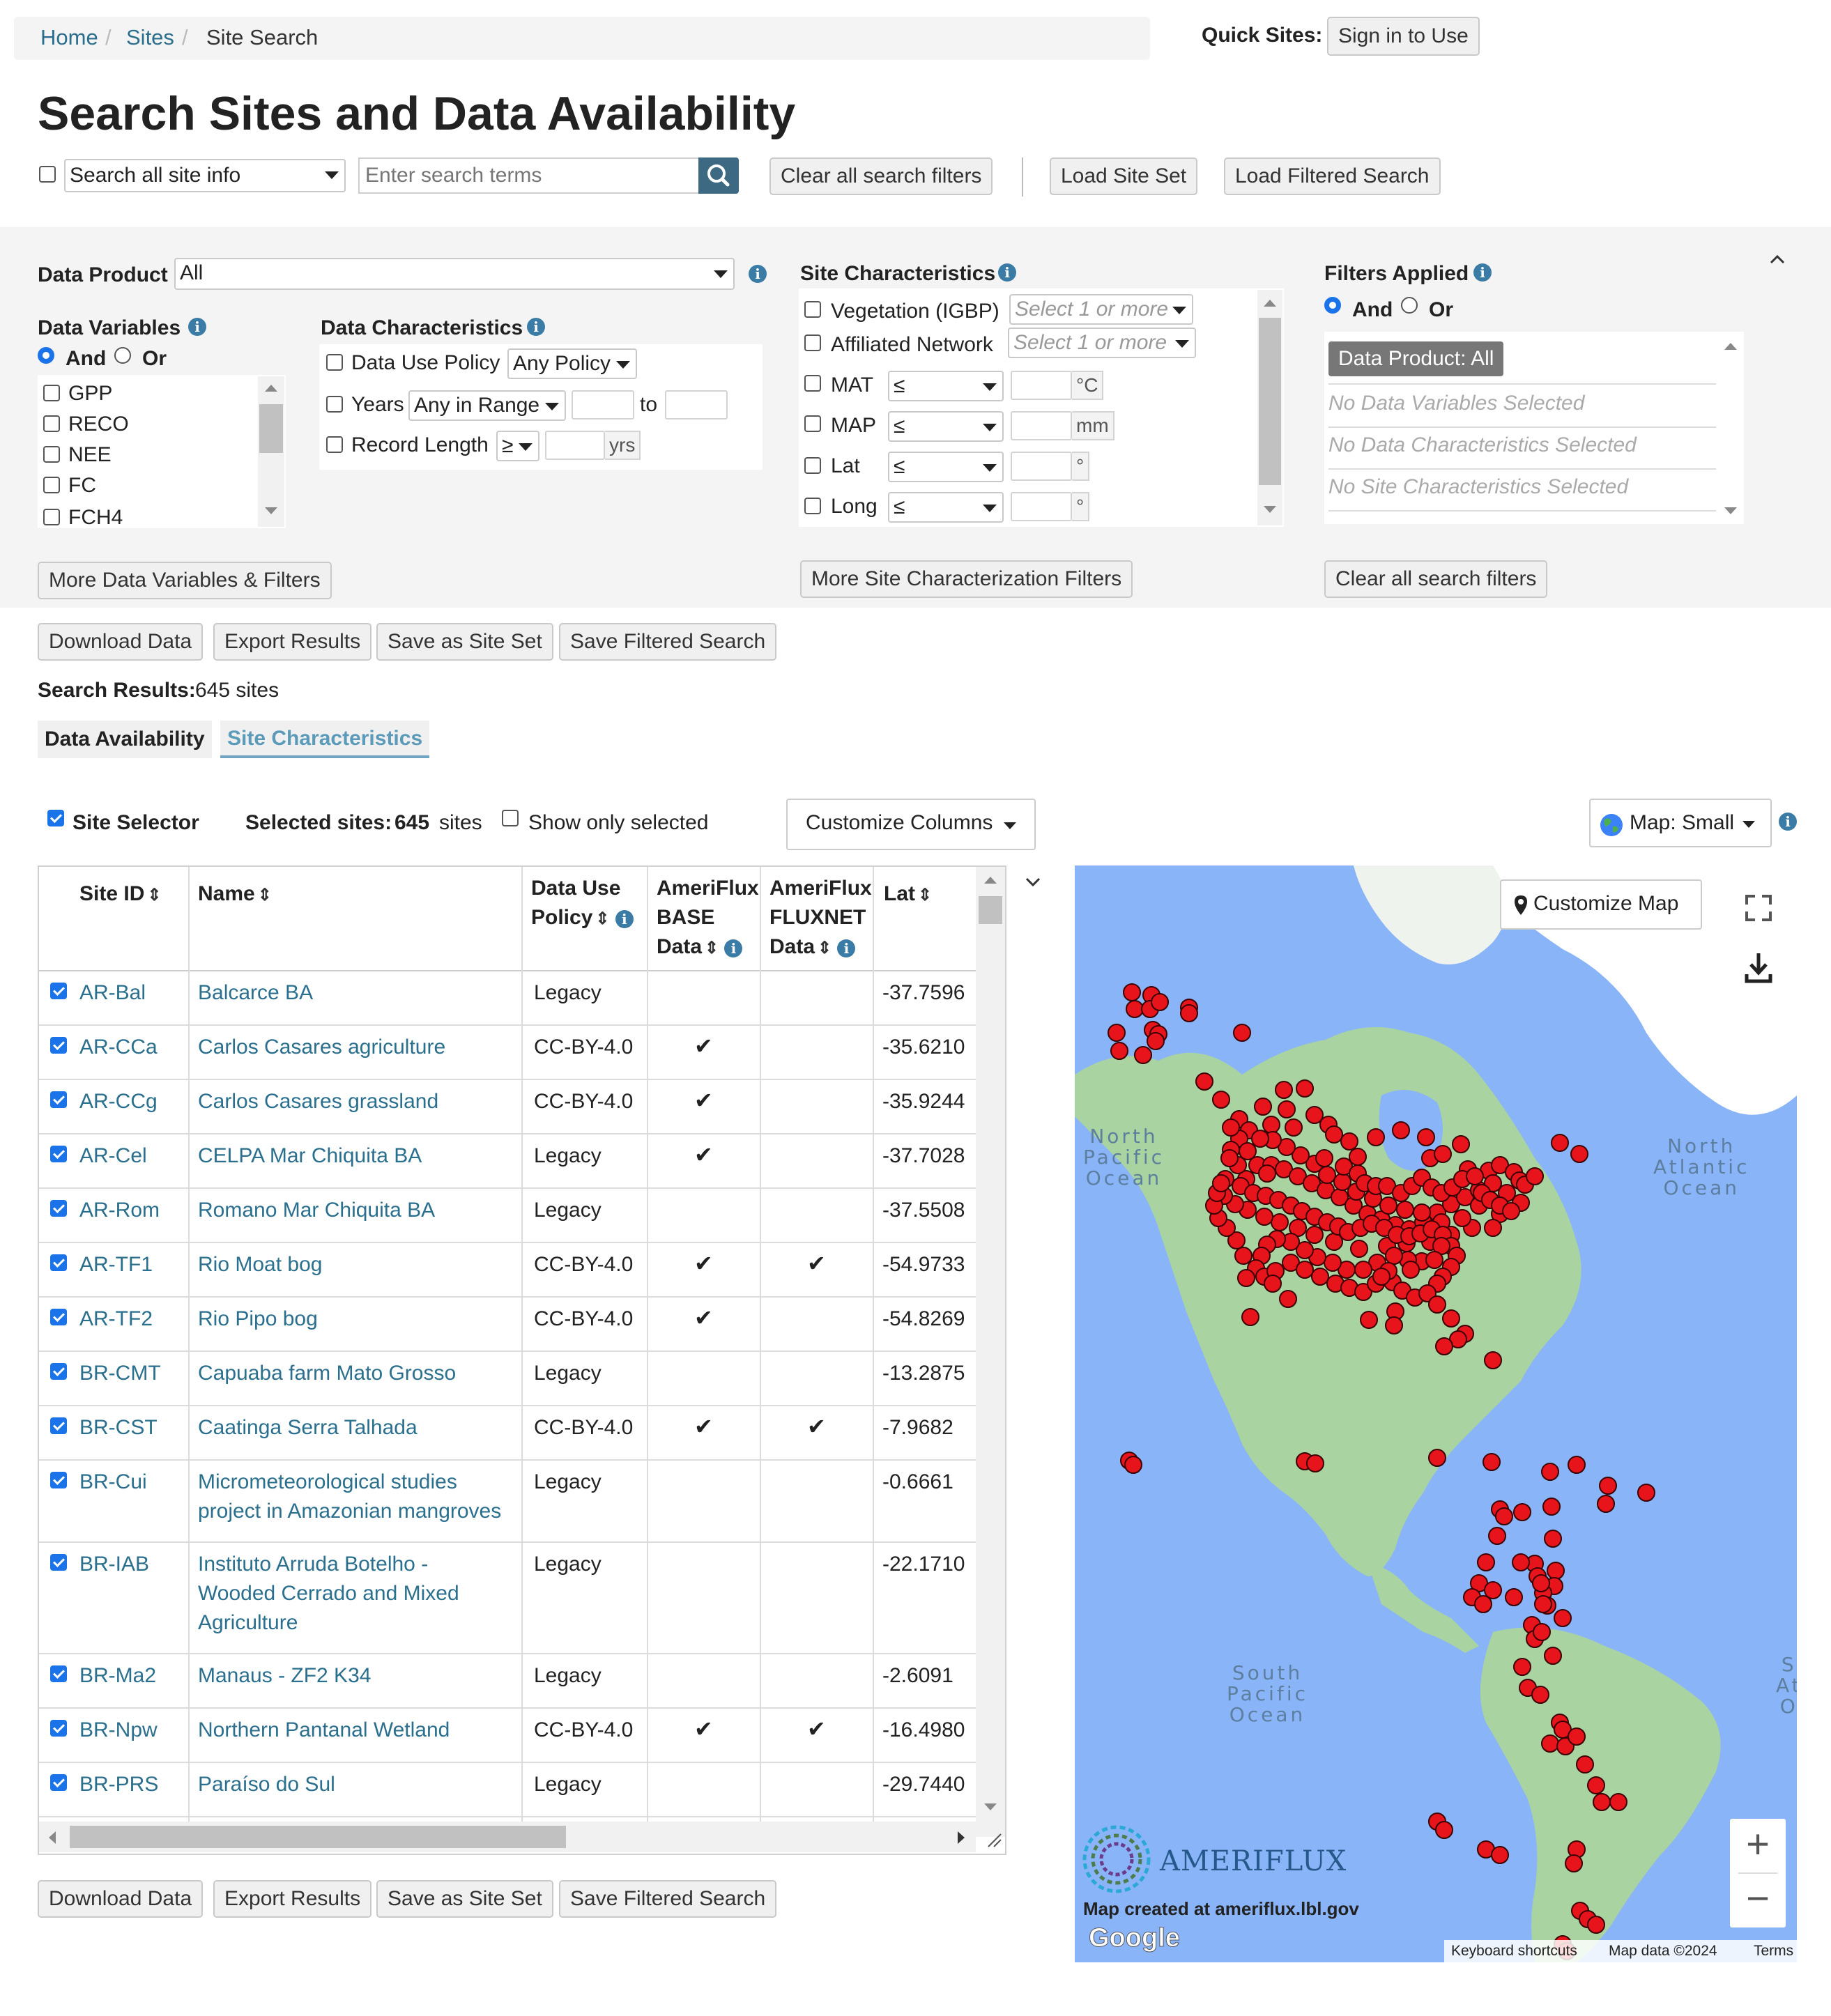 This screenshot has height=2016, width=1831. Describe the element at coordinates (120, 1373) in the screenshot. I see `site-id-link: BR-CMT` at that location.